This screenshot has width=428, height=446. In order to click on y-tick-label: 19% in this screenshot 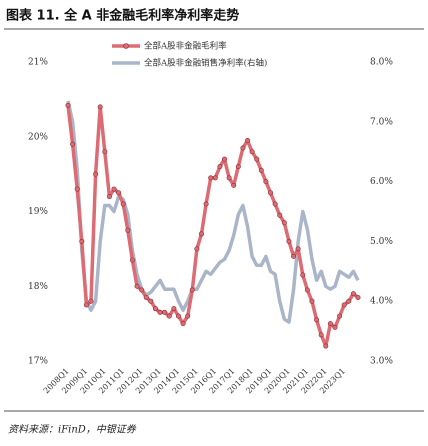, I will do `click(38, 212)`.